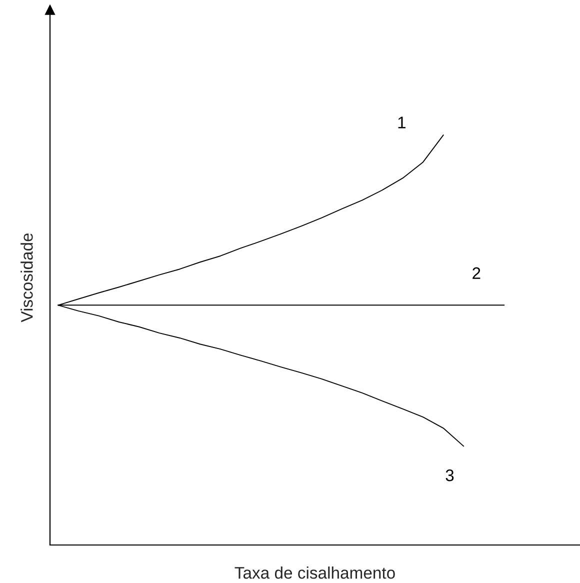 The image size is (580, 583). I want to click on x-axis-title: Taxa de cisalhamento, so click(314, 572).